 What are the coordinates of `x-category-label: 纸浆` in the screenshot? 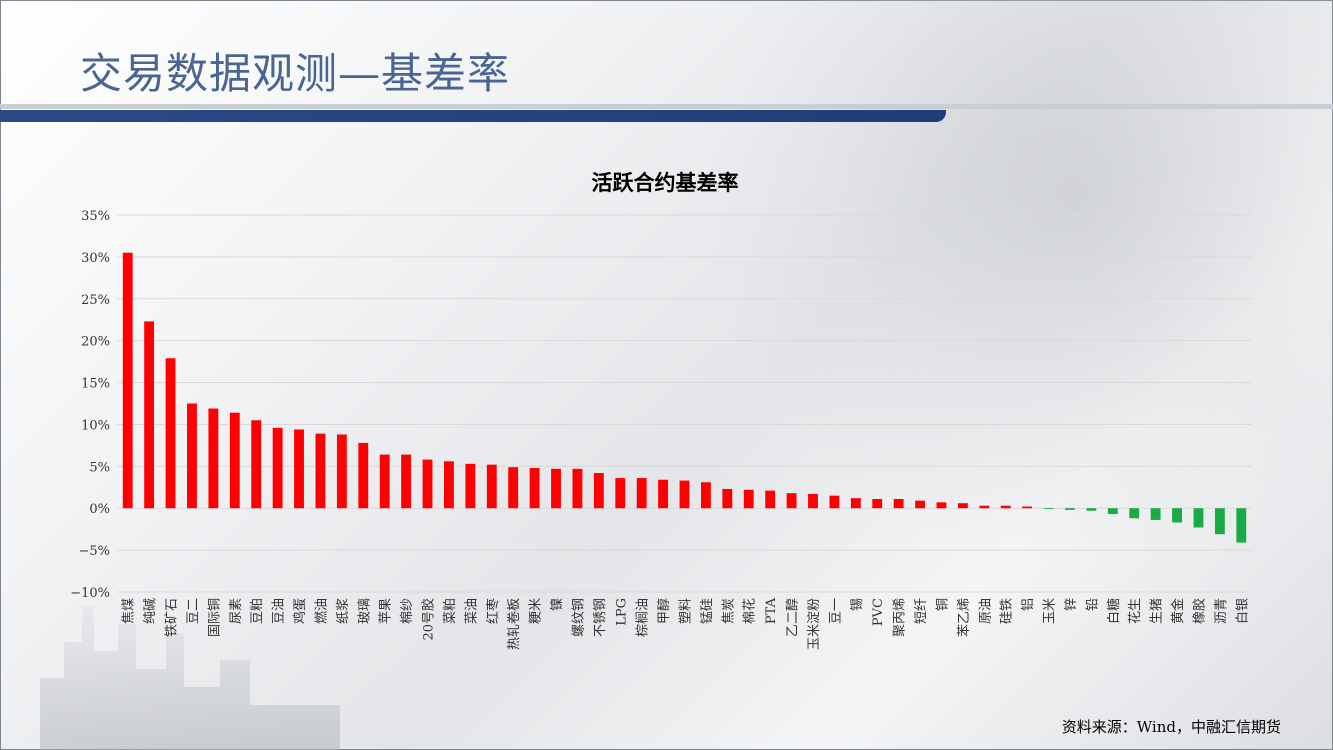 It's located at (343, 611).